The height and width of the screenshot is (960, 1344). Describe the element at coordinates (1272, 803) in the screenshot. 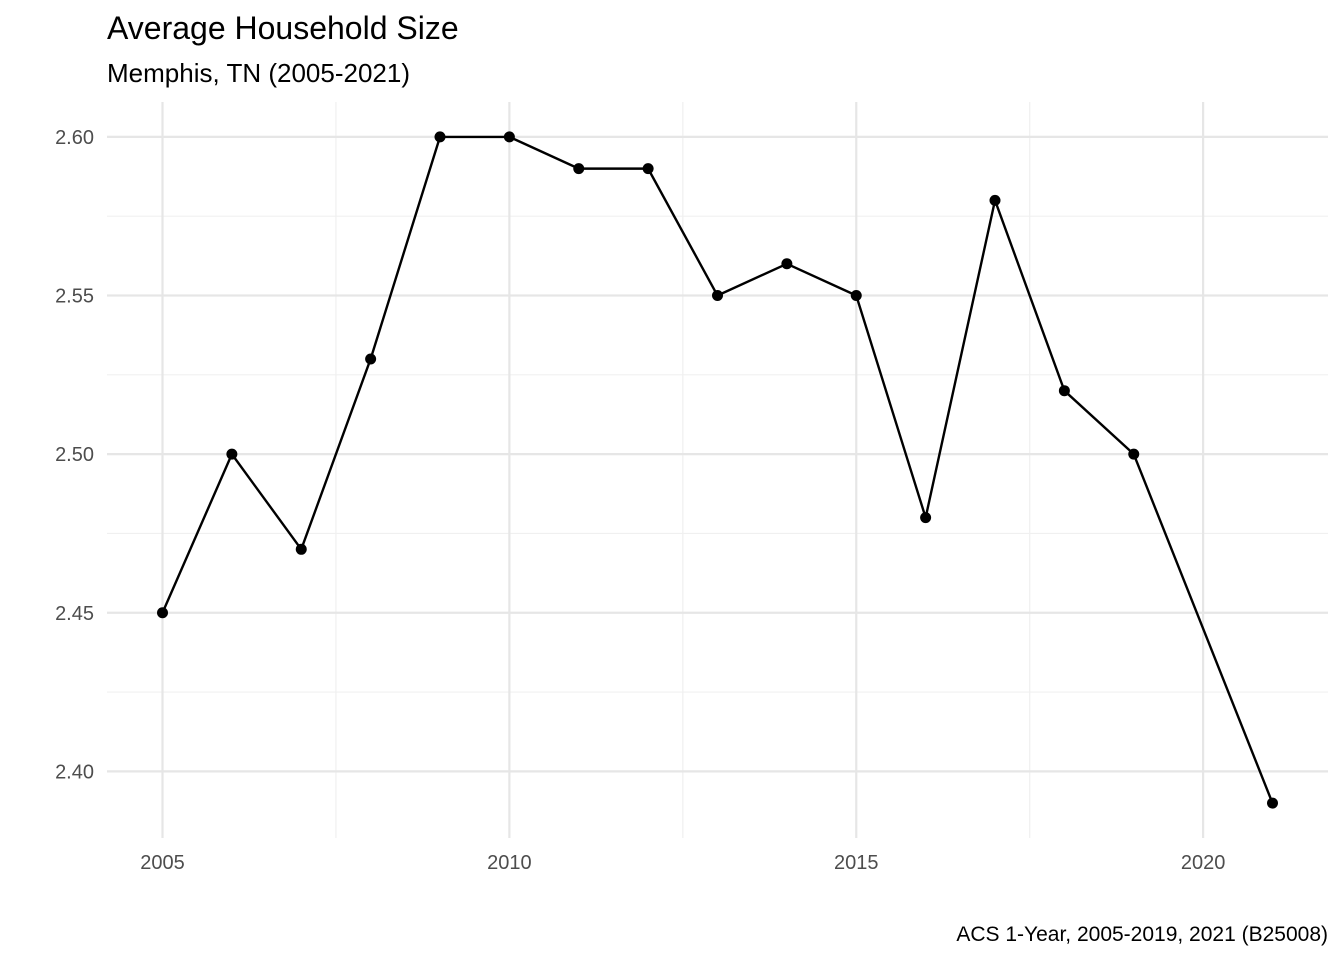

I see `data-point-2021` at that location.